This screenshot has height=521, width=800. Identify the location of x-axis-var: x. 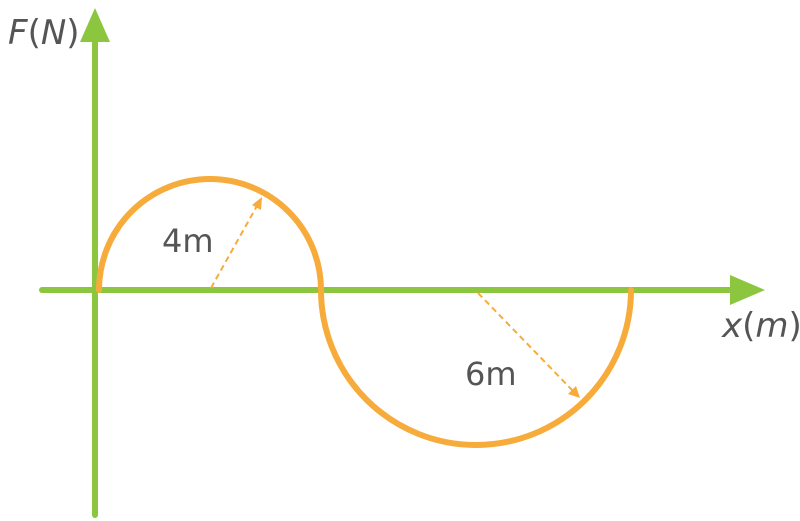
(732, 326).